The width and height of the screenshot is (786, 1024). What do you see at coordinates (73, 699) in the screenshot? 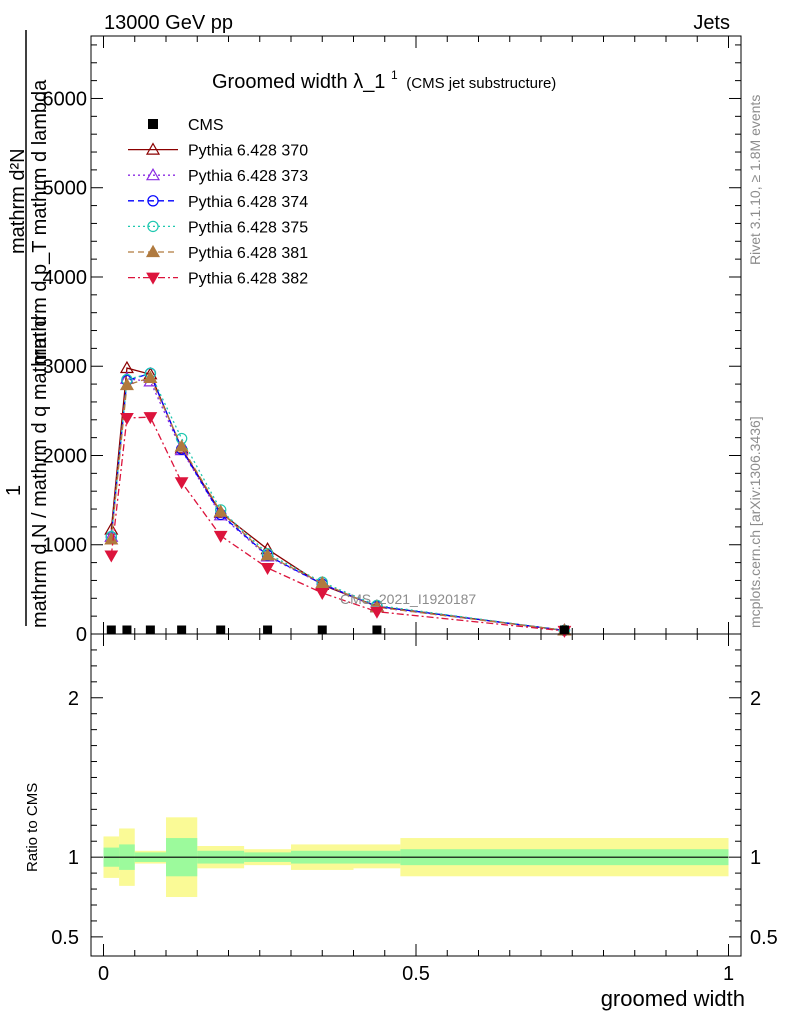
I see `y-tick-label-ratio: 2` at bounding box center [73, 699].